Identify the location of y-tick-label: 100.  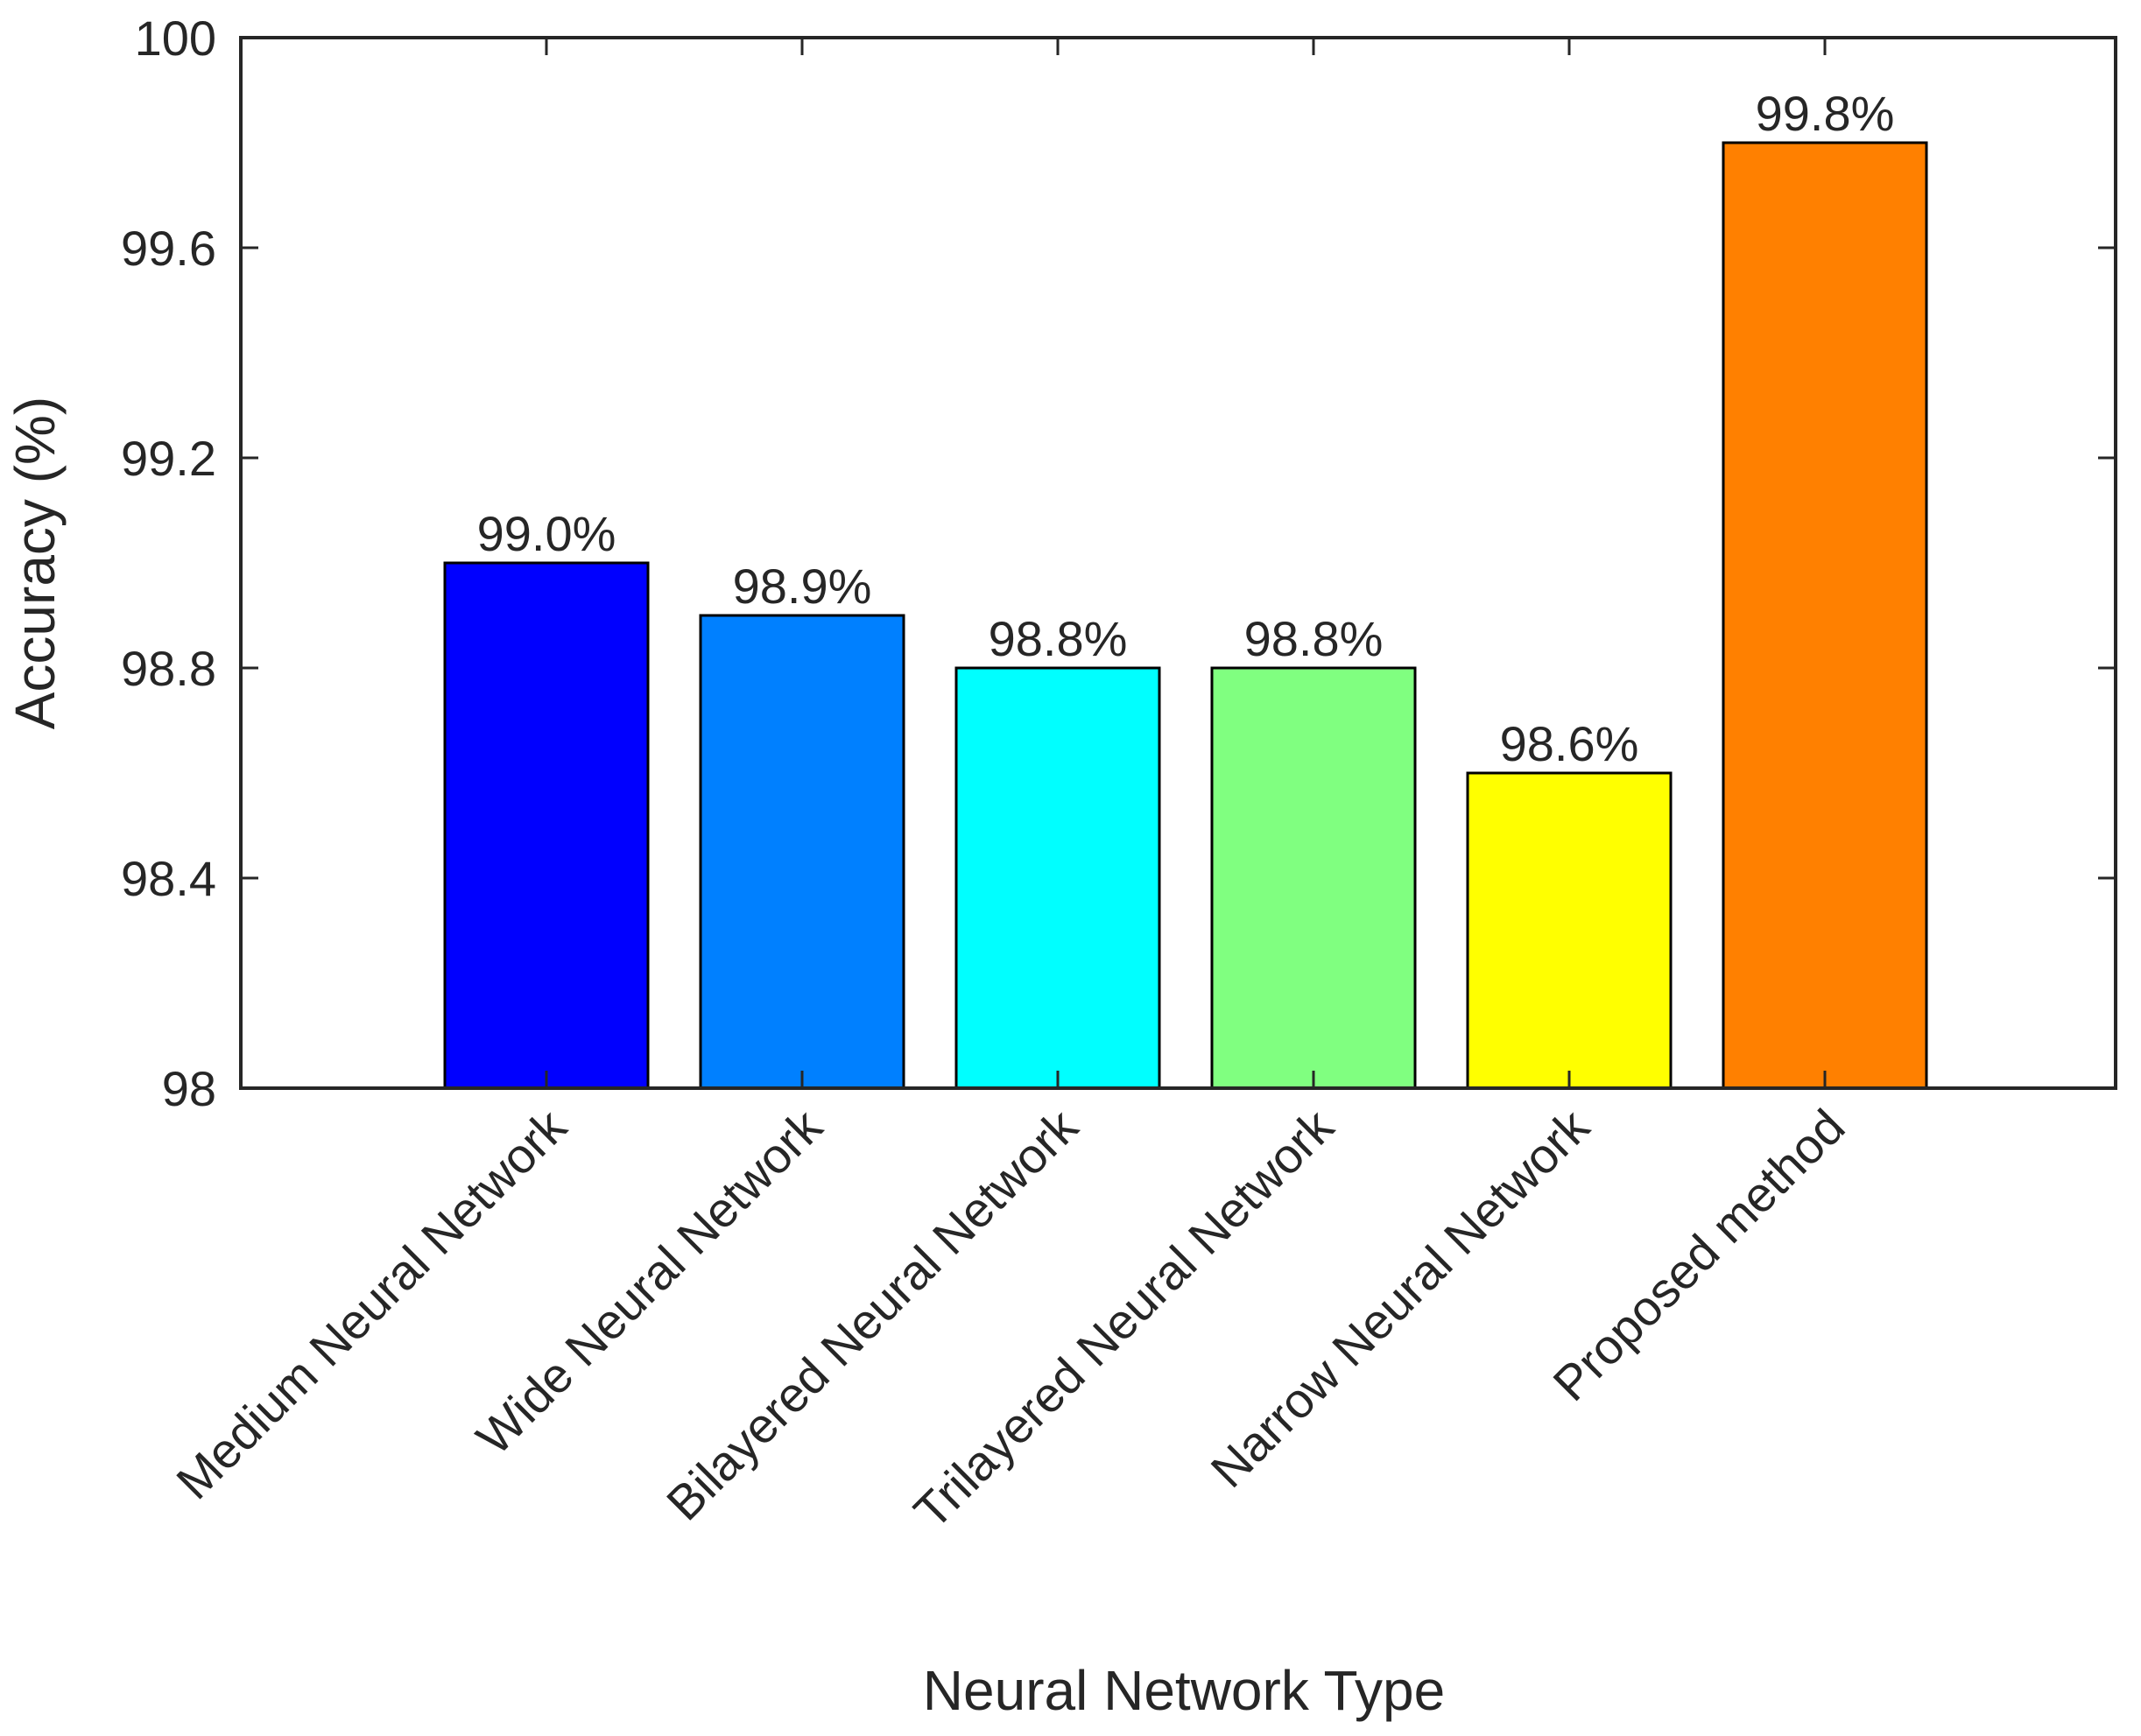
(175, 38).